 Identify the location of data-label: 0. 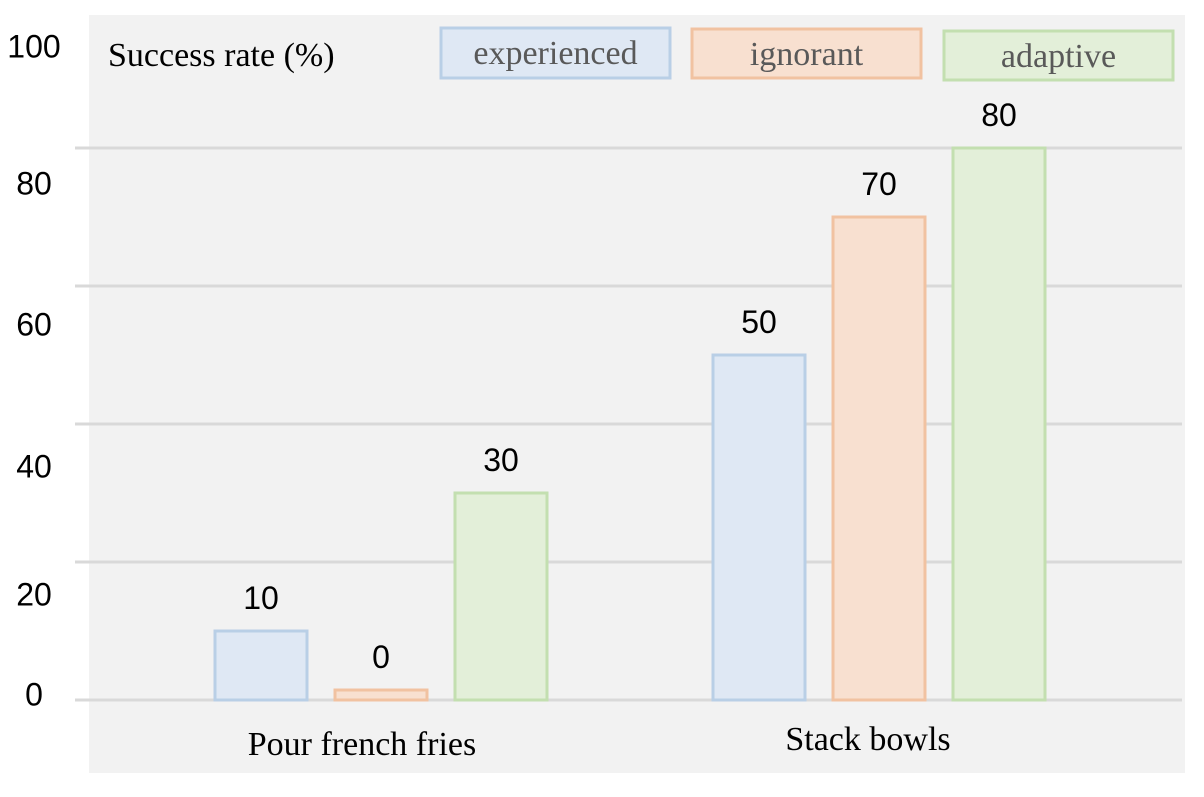
(381, 657).